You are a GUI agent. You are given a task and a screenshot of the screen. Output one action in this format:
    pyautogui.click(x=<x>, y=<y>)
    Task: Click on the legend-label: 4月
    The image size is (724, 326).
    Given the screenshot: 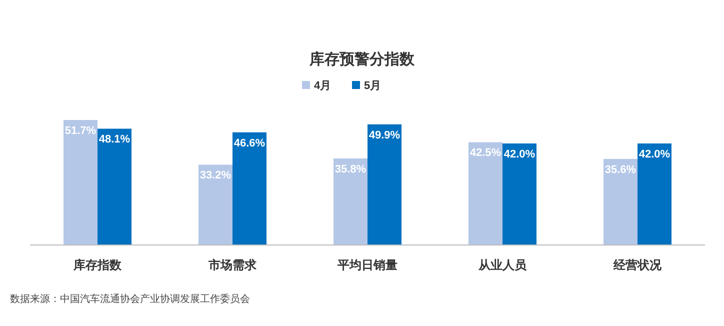 What is the action you would take?
    pyautogui.click(x=323, y=86)
    